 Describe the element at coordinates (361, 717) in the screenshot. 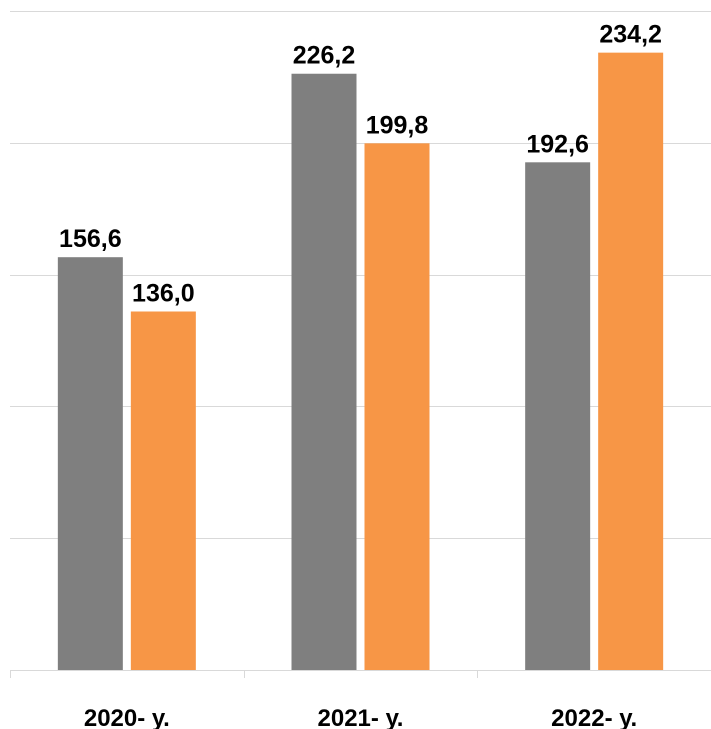

I see `x-tick-label: 2021- у.` at that location.